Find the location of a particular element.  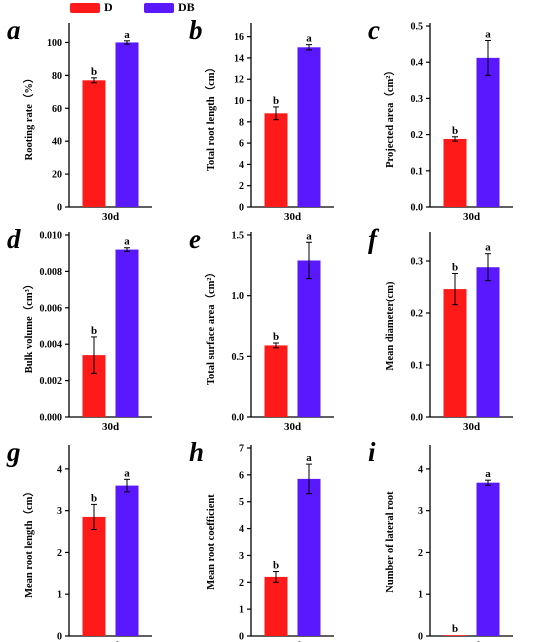

panel-letter-i: i is located at coordinates (372, 452).